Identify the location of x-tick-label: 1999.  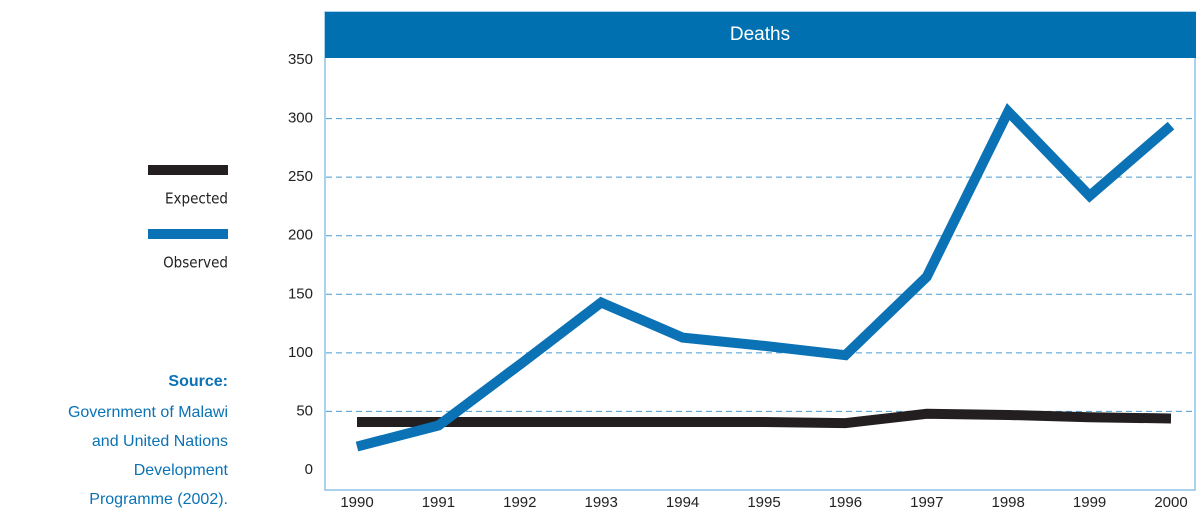
(1089, 502).